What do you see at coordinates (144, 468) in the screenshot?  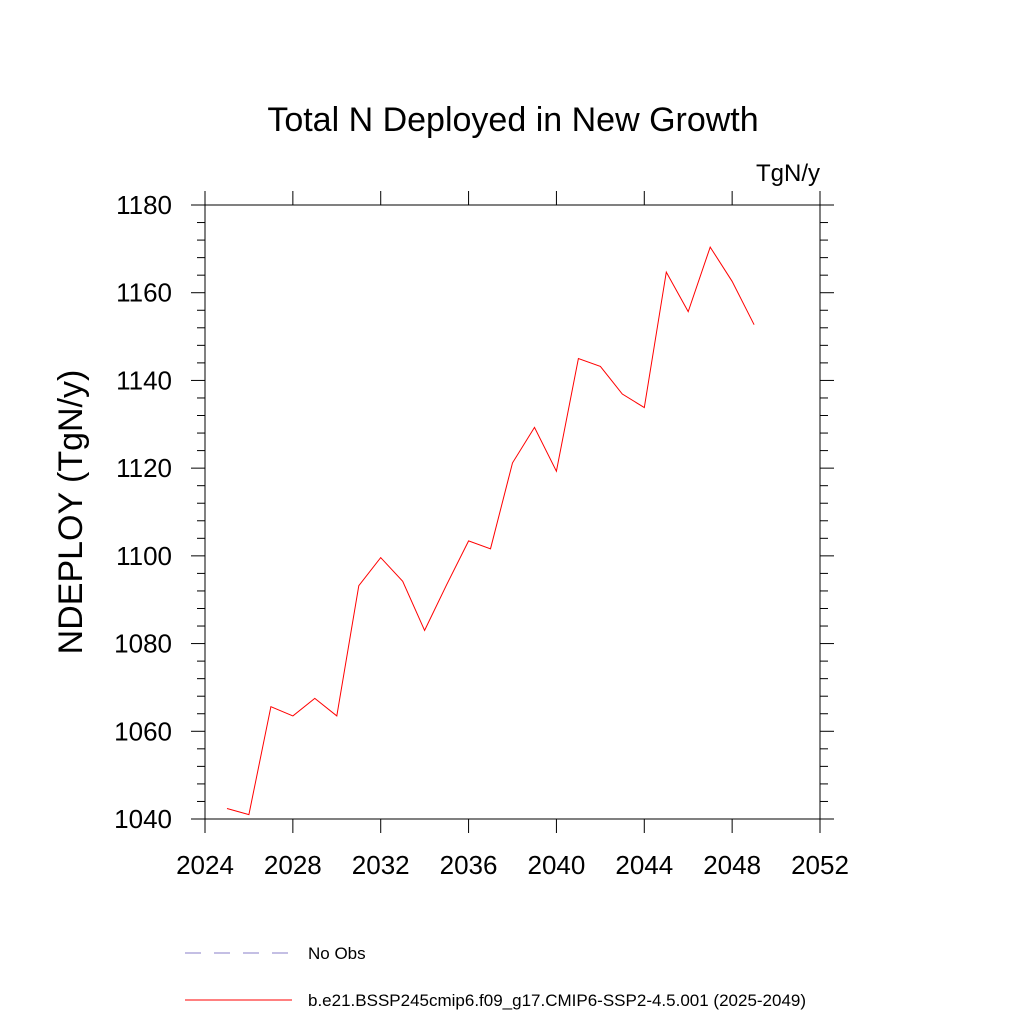 I see `y-tick-label: 1120` at bounding box center [144, 468].